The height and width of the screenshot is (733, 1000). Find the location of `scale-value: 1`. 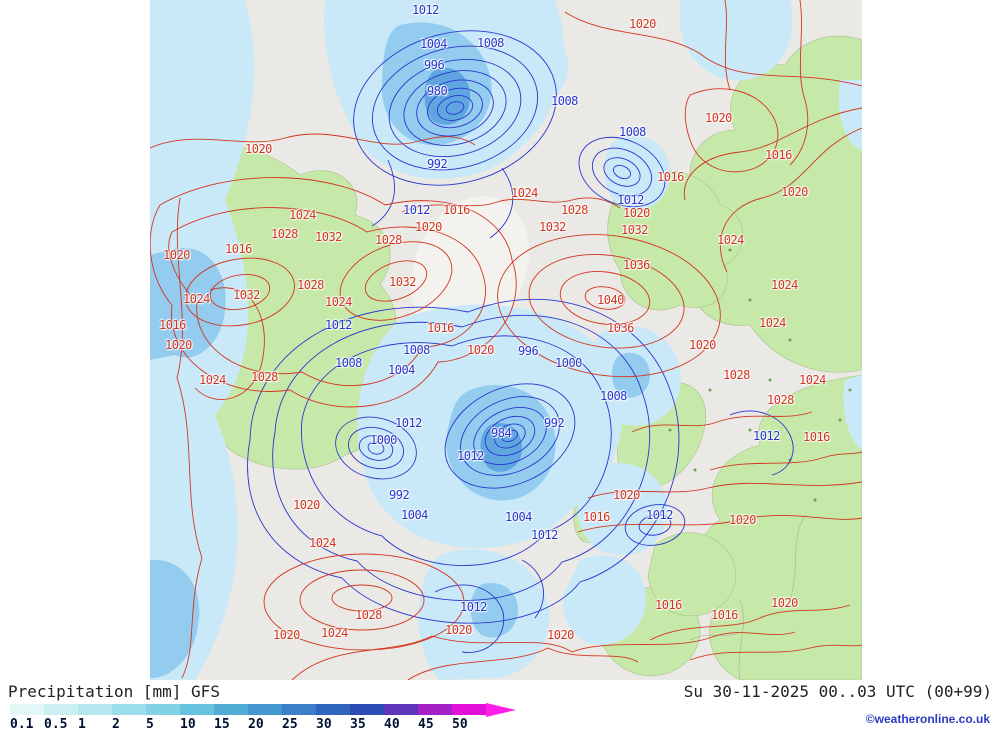

scale-value: 1 is located at coordinates (82, 724).